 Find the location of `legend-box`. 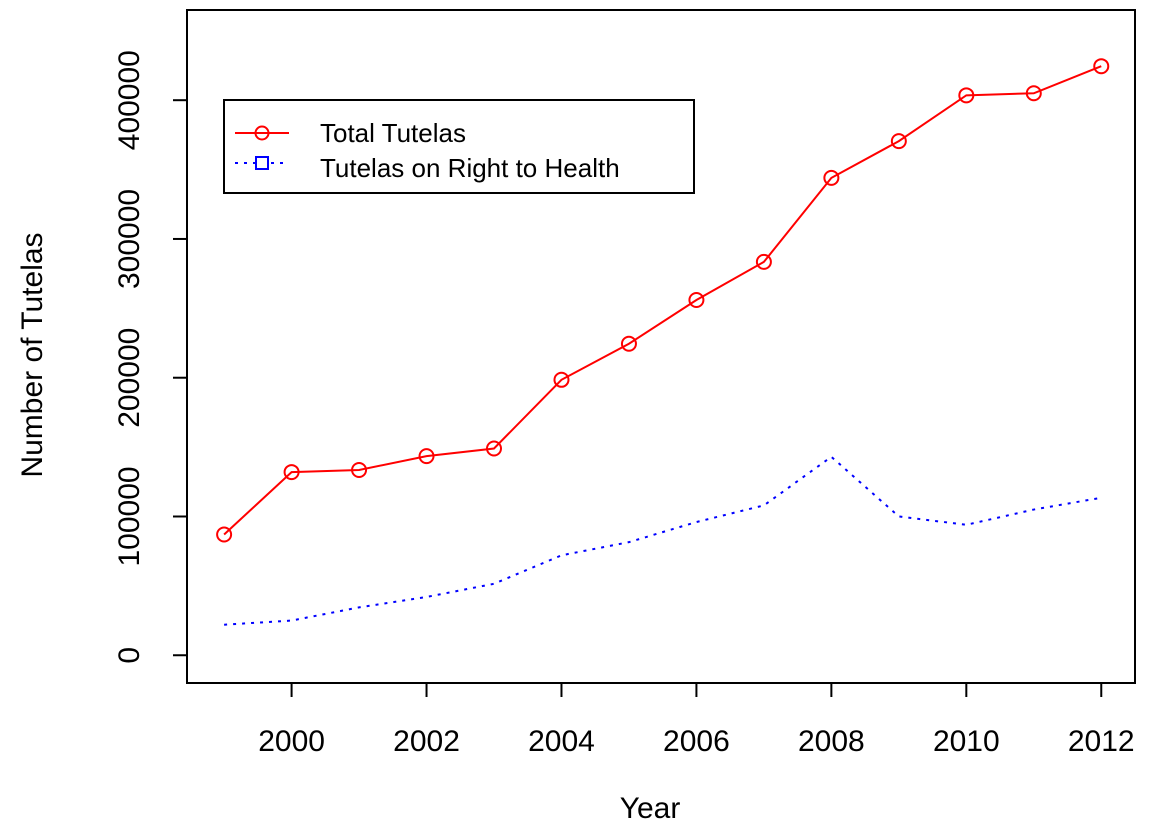

legend-box is located at coordinates (459, 146).